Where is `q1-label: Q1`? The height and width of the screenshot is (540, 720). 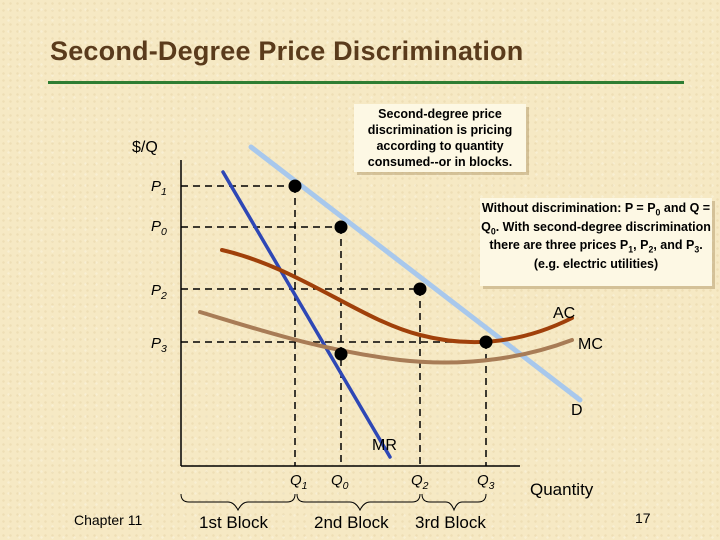 q1-label: Q1 is located at coordinates (299, 482).